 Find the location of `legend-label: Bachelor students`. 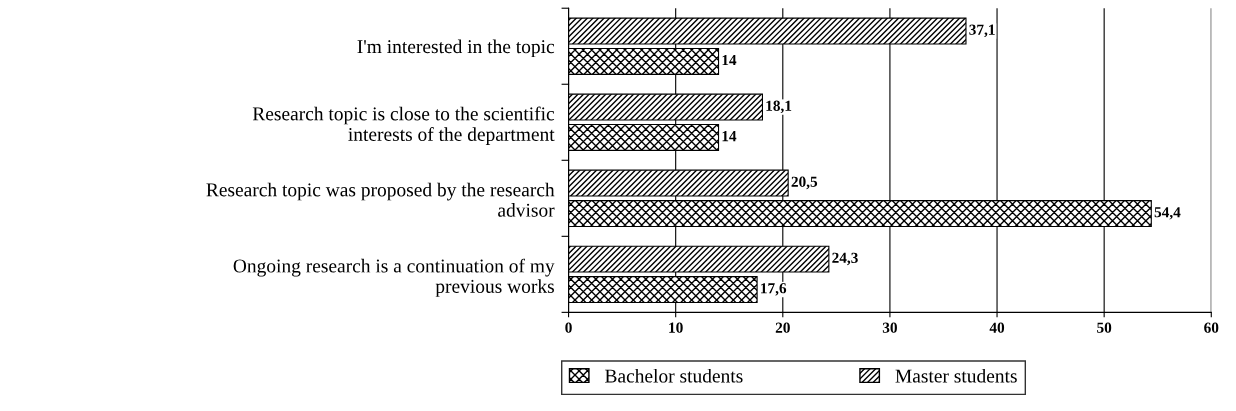

legend-label: Bachelor students is located at coordinates (674, 375).